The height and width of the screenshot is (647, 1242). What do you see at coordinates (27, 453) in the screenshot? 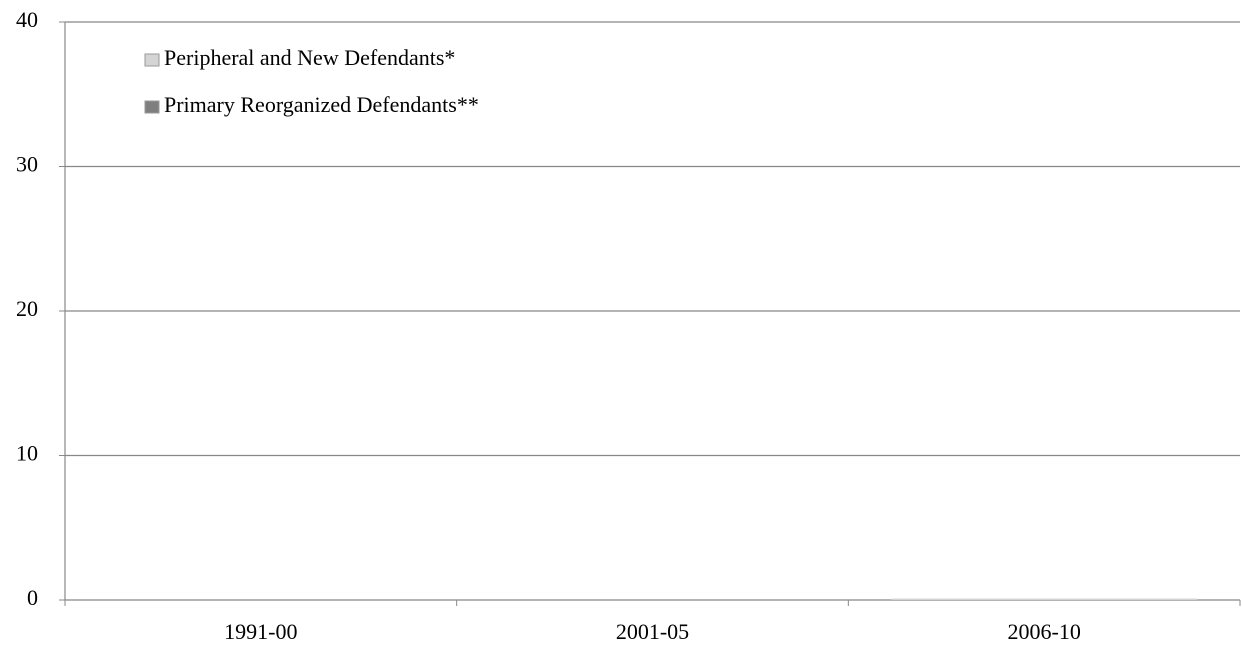
I see `y-tick-label: 10` at bounding box center [27, 453].